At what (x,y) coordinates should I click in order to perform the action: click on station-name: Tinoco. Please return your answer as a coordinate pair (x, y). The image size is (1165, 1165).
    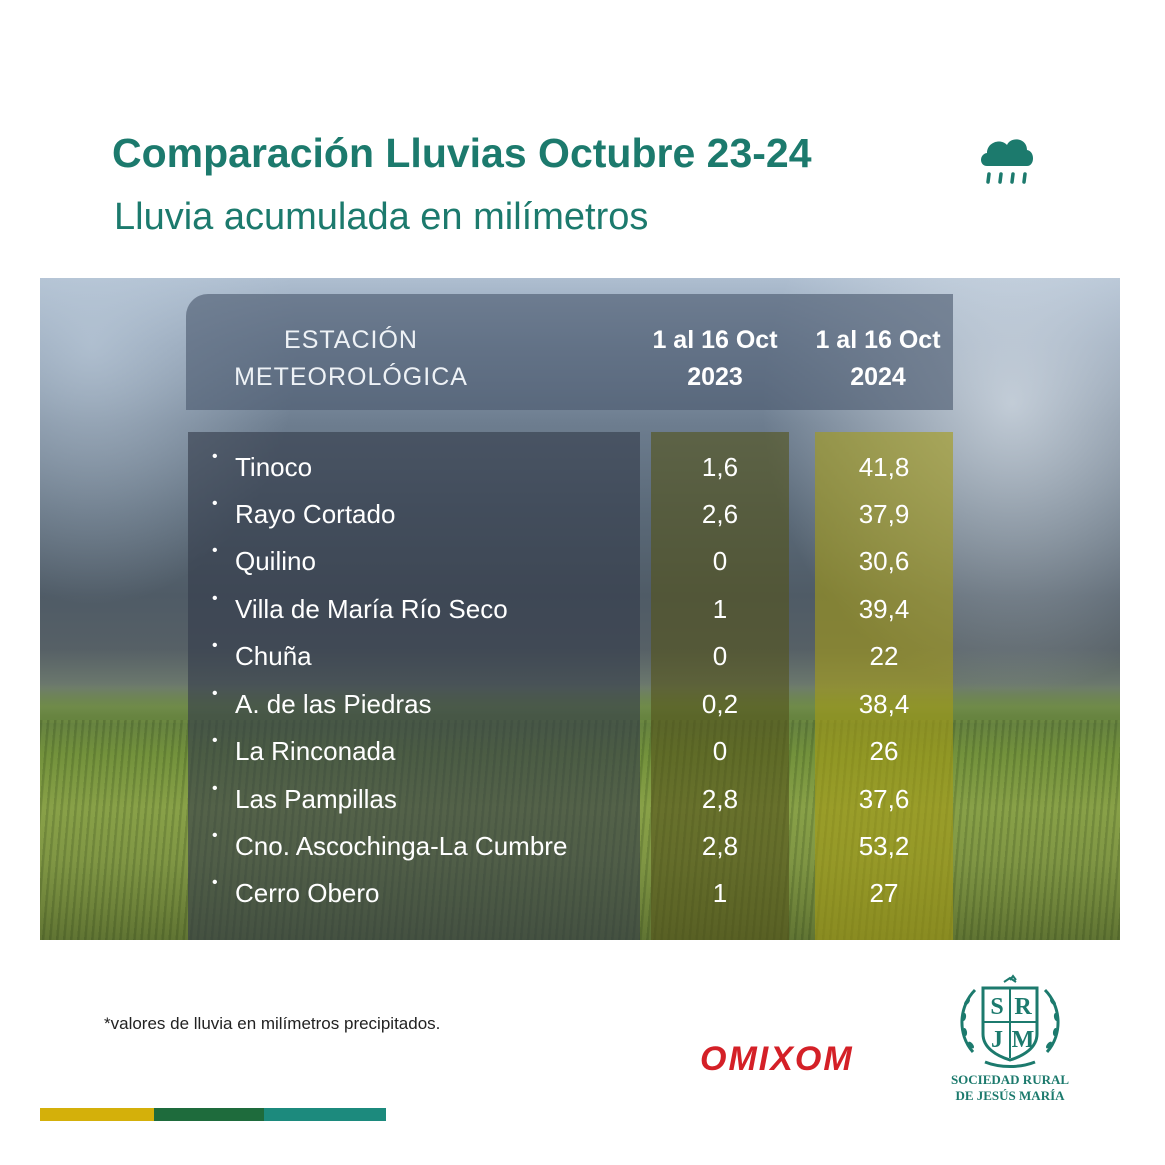
    Looking at the image, I should click on (274, 467).